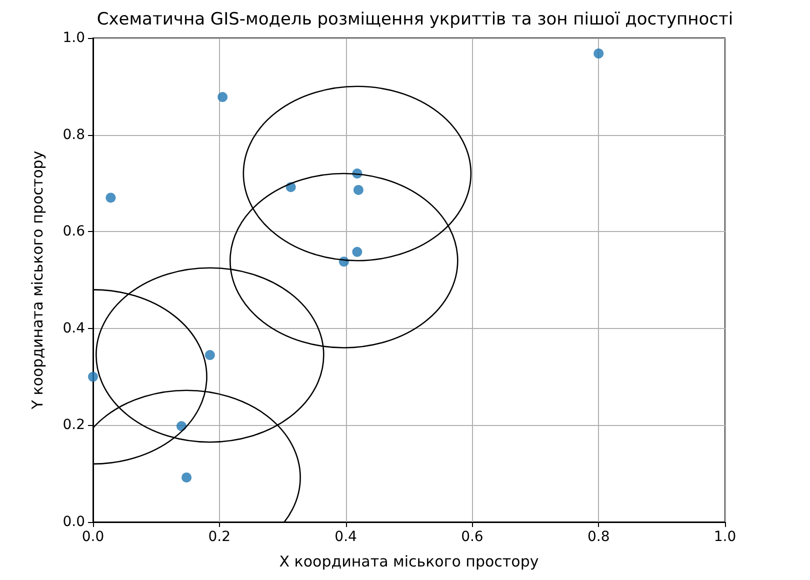  I want to click on y-tick-label: 0.2, so click(73, 425).